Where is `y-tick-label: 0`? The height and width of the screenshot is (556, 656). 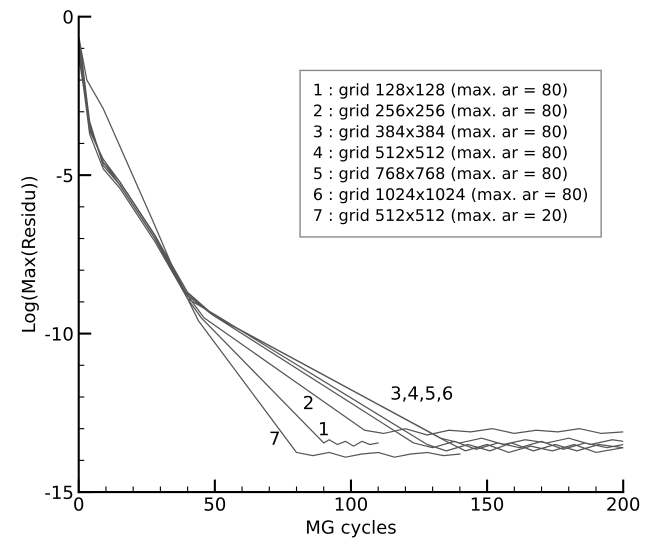
y-tick-label: 0 is located at coordinates (68, 17).